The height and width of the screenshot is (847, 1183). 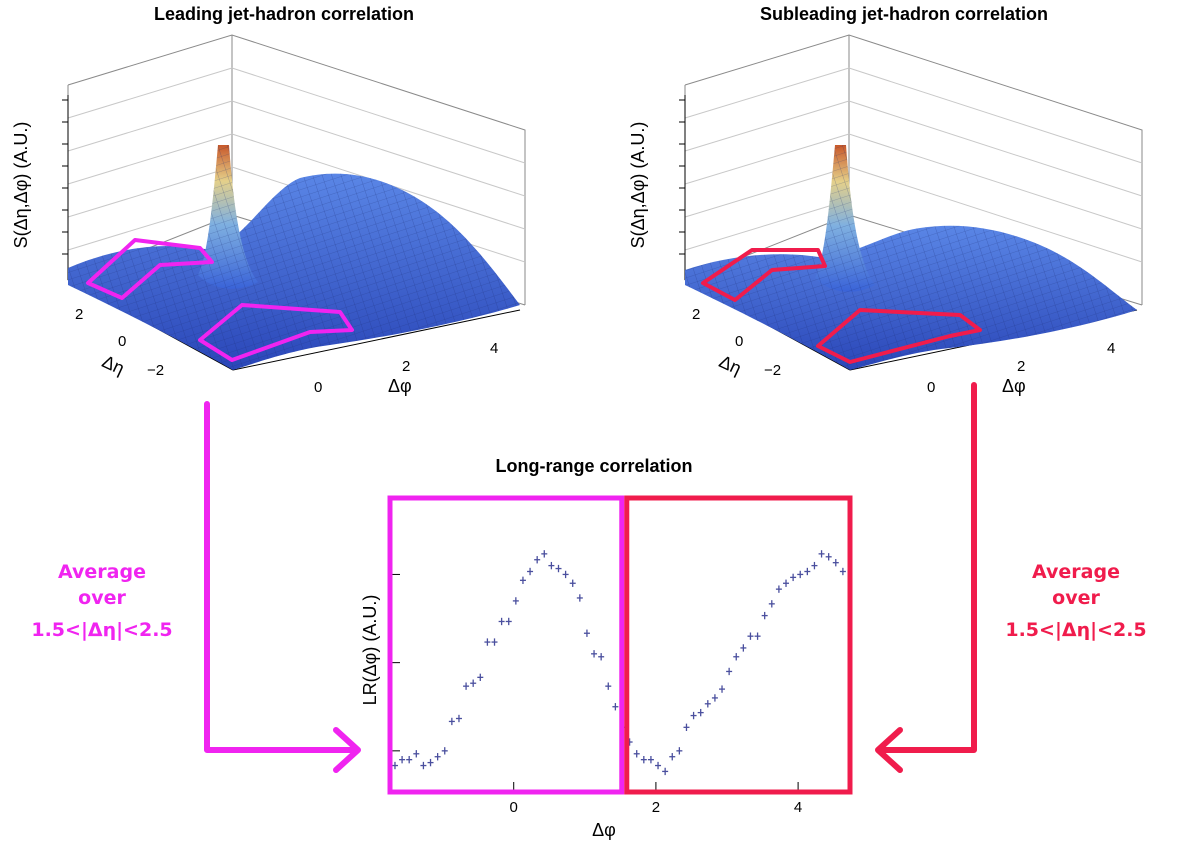 I want to click on leading-yt-2: −2, so click(x=155, y=370).